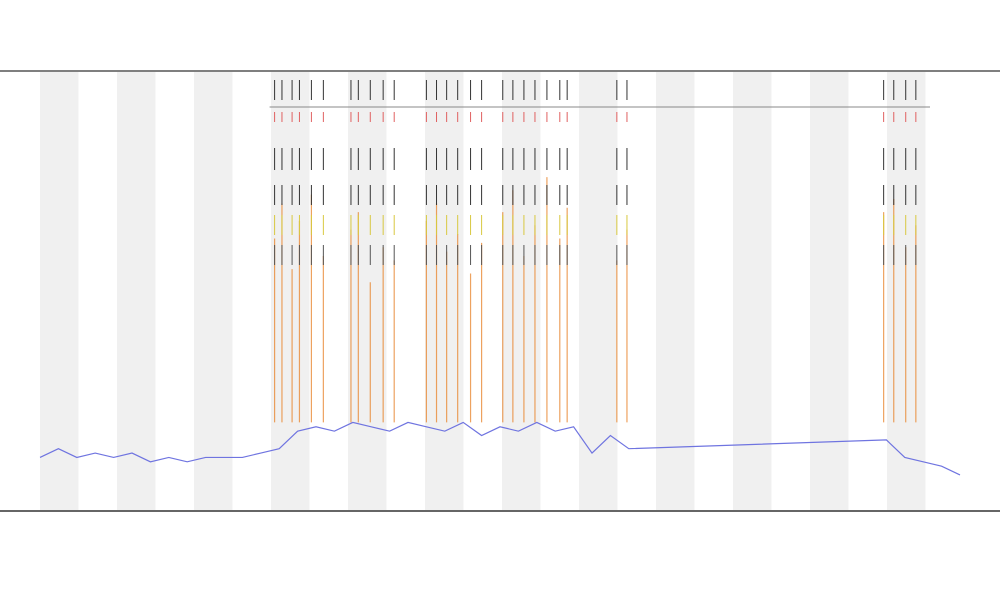 This screenshot has width=1000, height=600. What do you see at coordinates (500, 448) in the screenshot?
I see `series-line` at bounding box center [500, 448].